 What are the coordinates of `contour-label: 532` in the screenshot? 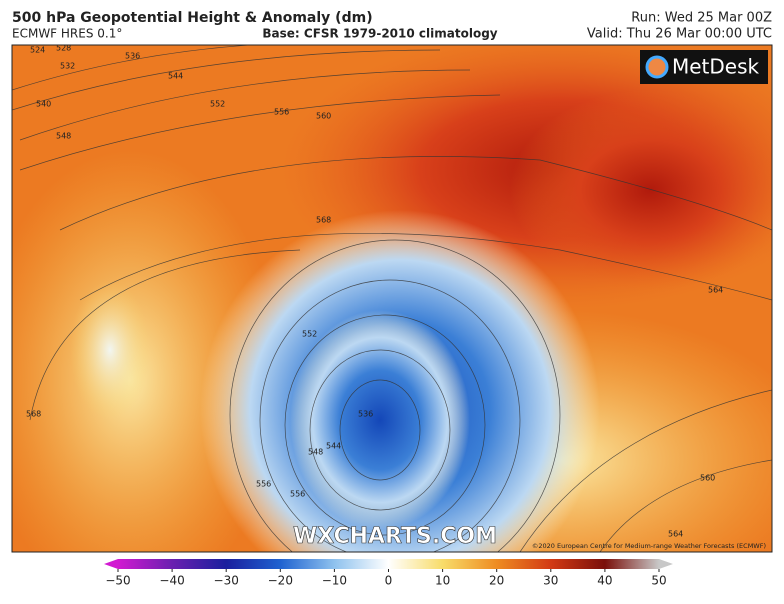 It's located at (67, 66).